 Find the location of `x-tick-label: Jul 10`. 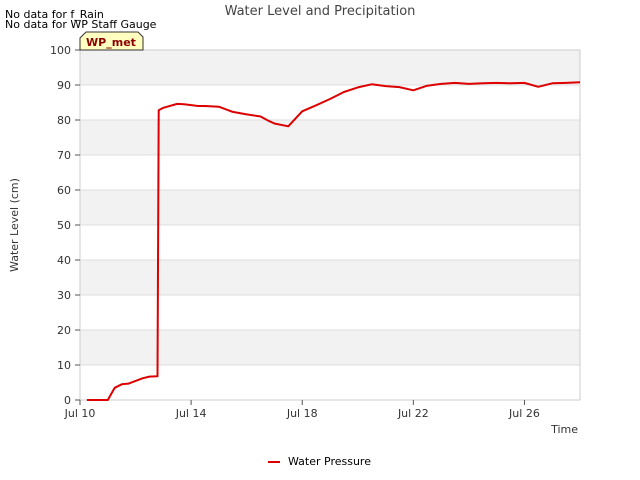

x-tick-label: Jul 10 is located at coordinates (80, 413).